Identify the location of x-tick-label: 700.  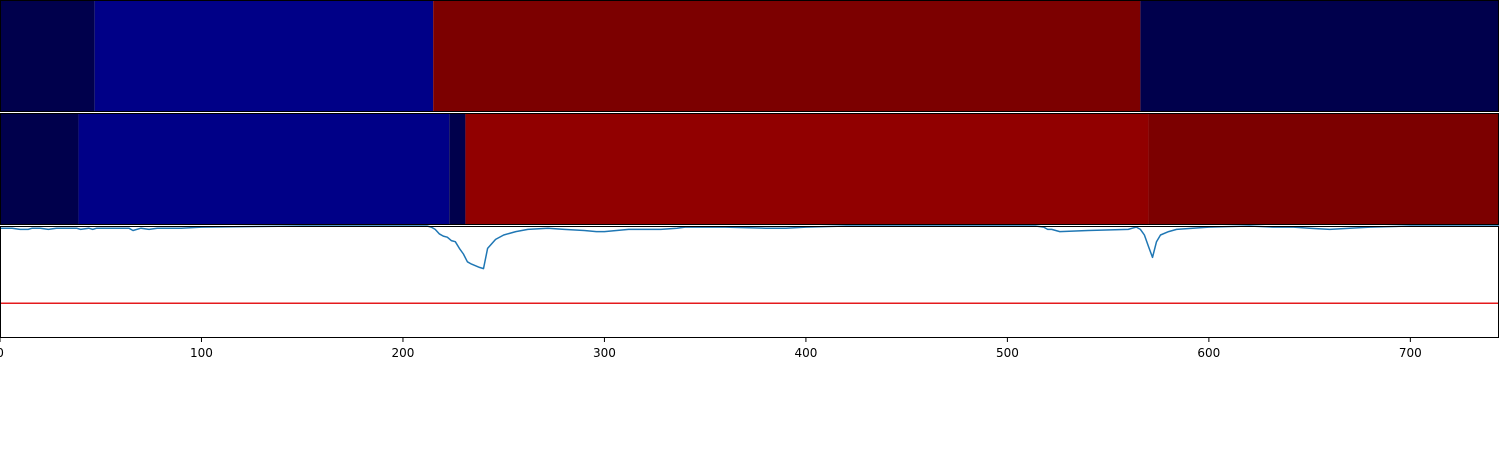
(1410, 353).